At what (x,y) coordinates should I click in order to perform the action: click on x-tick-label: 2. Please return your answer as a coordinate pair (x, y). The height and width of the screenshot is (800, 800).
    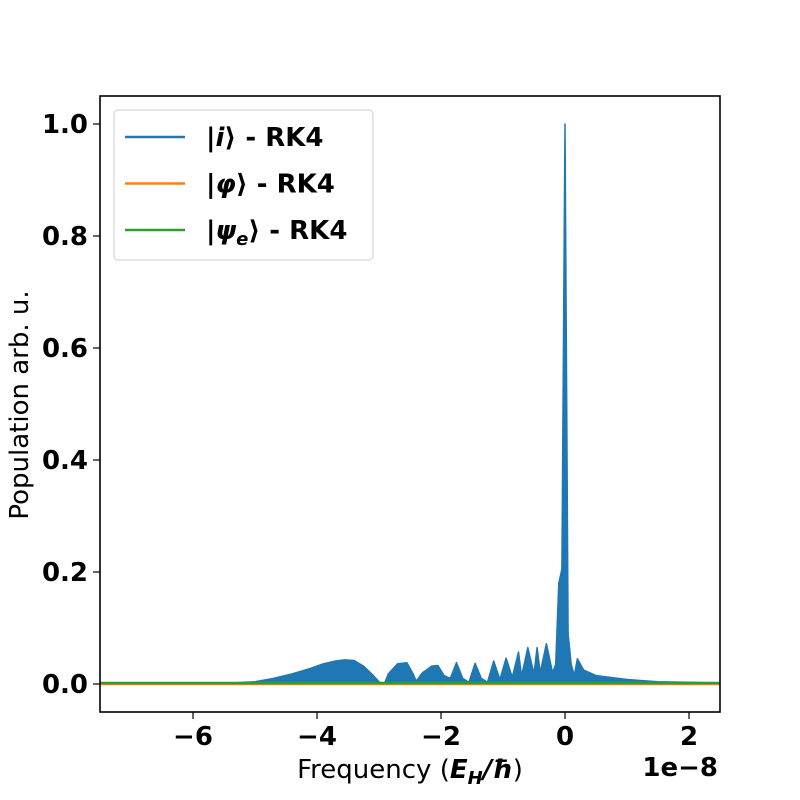
    Looking at the image, I should click on (689, 737).